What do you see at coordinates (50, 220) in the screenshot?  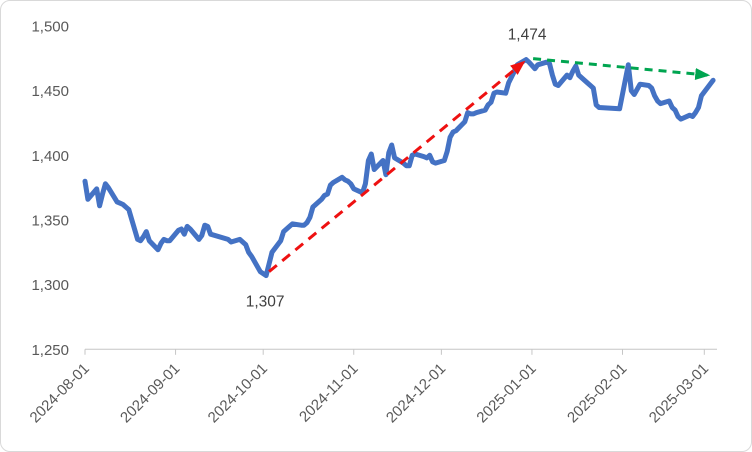 I see `y-axis-label: 1,350` at bounding box center [50, 220].